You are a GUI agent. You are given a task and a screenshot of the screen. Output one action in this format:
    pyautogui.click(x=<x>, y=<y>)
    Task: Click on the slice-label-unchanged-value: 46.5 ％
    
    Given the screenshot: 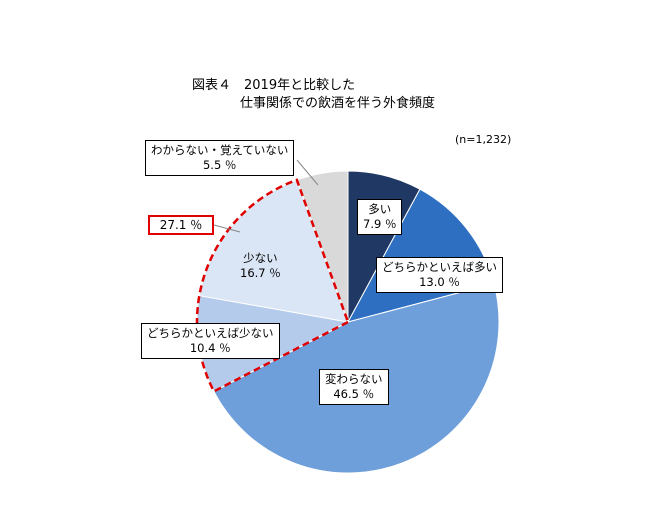 What is the action you would take?
    pyautogui.click(x=354, y=394)
    